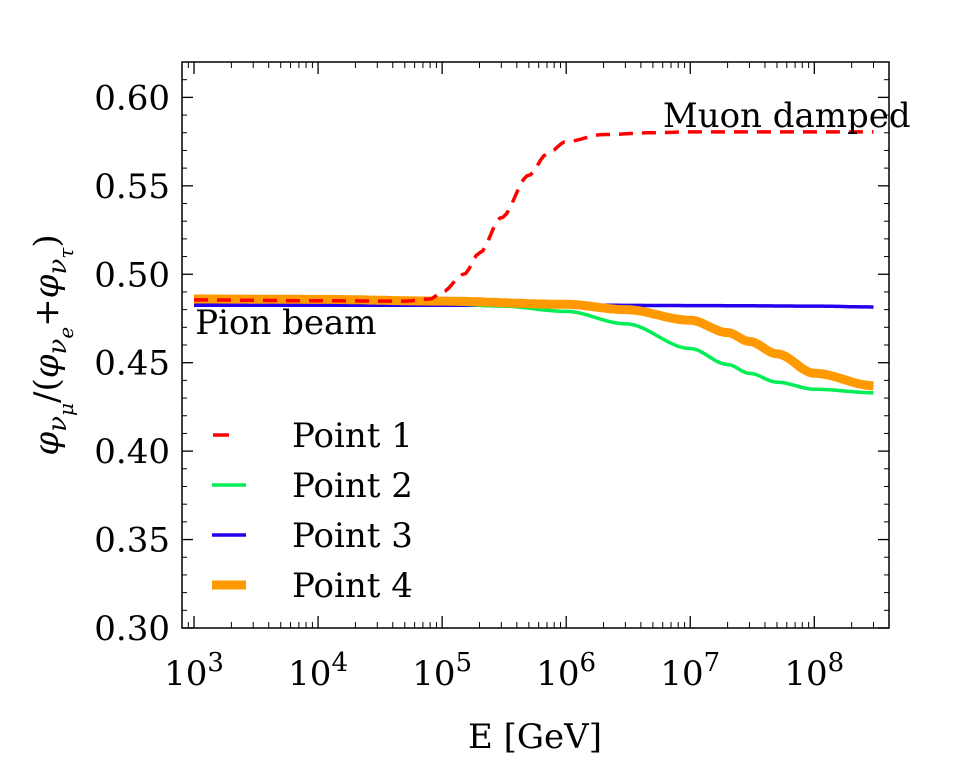 The width and height of the screenshot is (958, 769). Describe the element at coordinates (318, 671) in the screenshot. I see `x-tick-label: 10⁴` at that location.